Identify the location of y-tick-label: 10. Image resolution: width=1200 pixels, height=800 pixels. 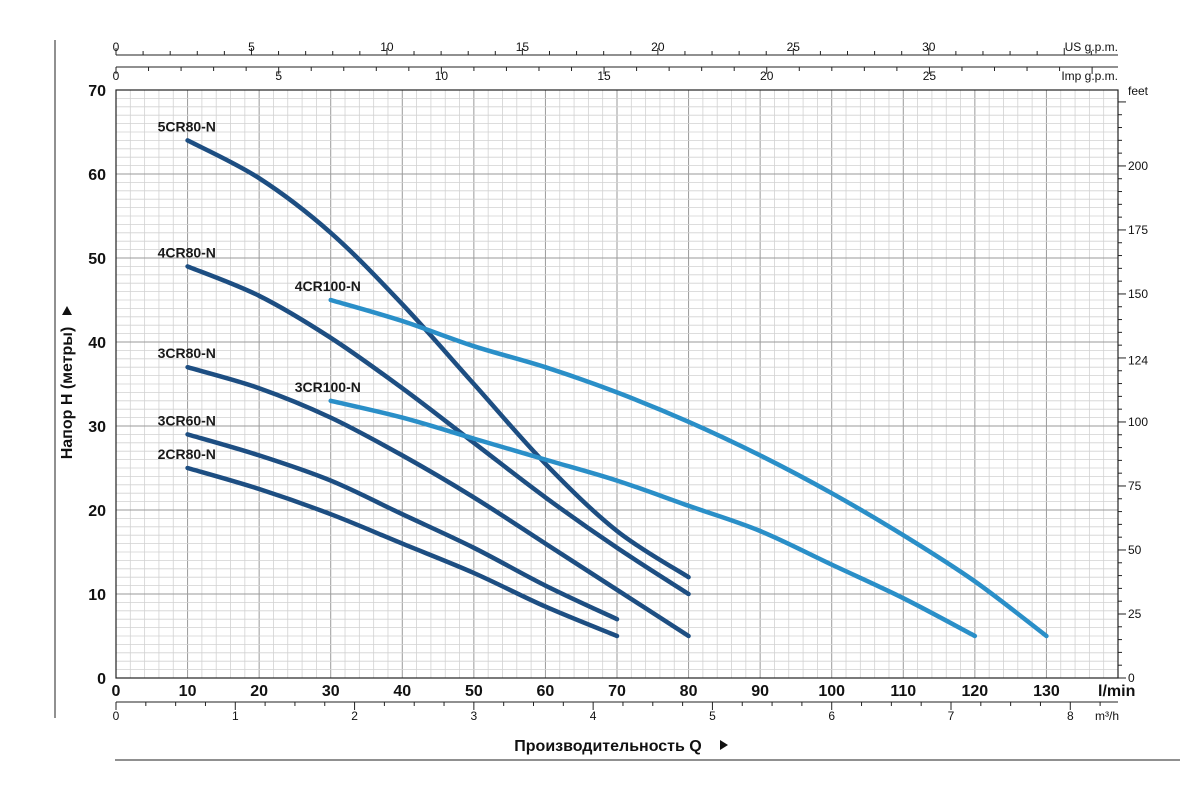
(97, 595).